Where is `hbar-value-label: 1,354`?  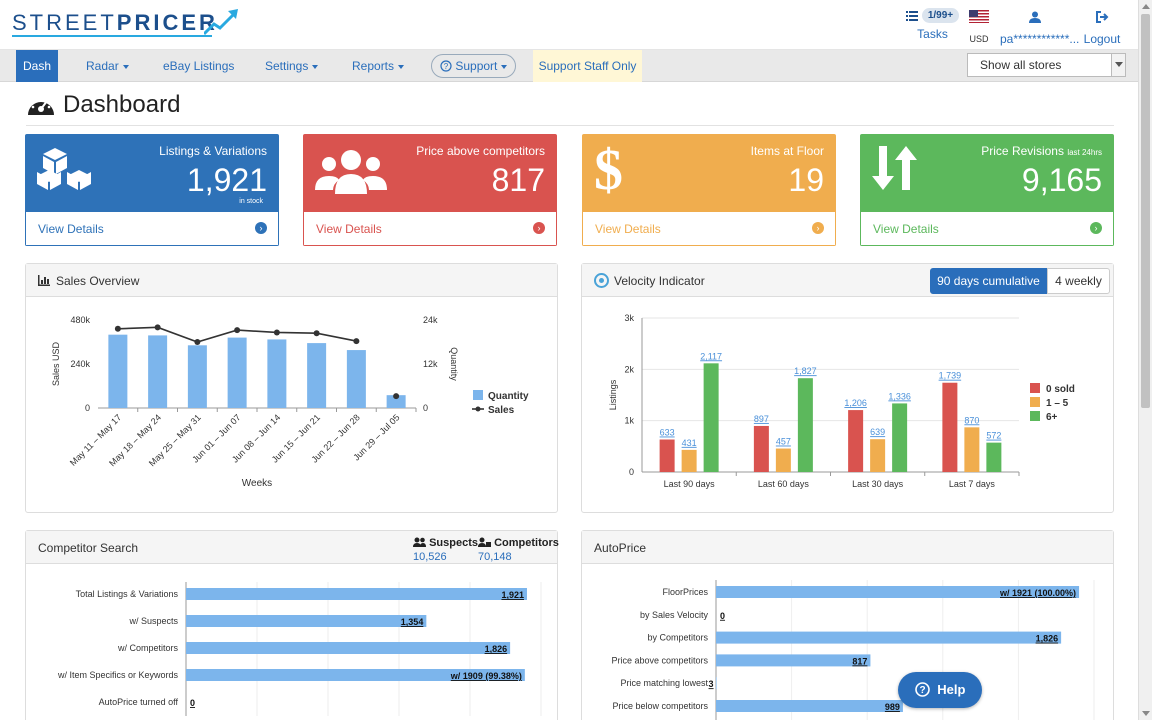
hbar-value-label: 1,354 is located at coordinates (412, 622).